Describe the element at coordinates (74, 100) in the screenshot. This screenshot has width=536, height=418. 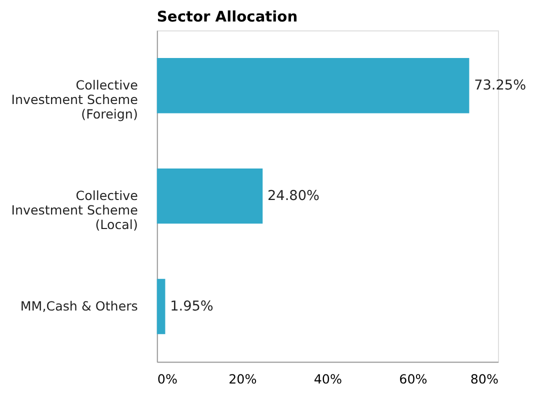
I see `y-tick-label: Collective Investment Scheme (Foreign)` at that location.